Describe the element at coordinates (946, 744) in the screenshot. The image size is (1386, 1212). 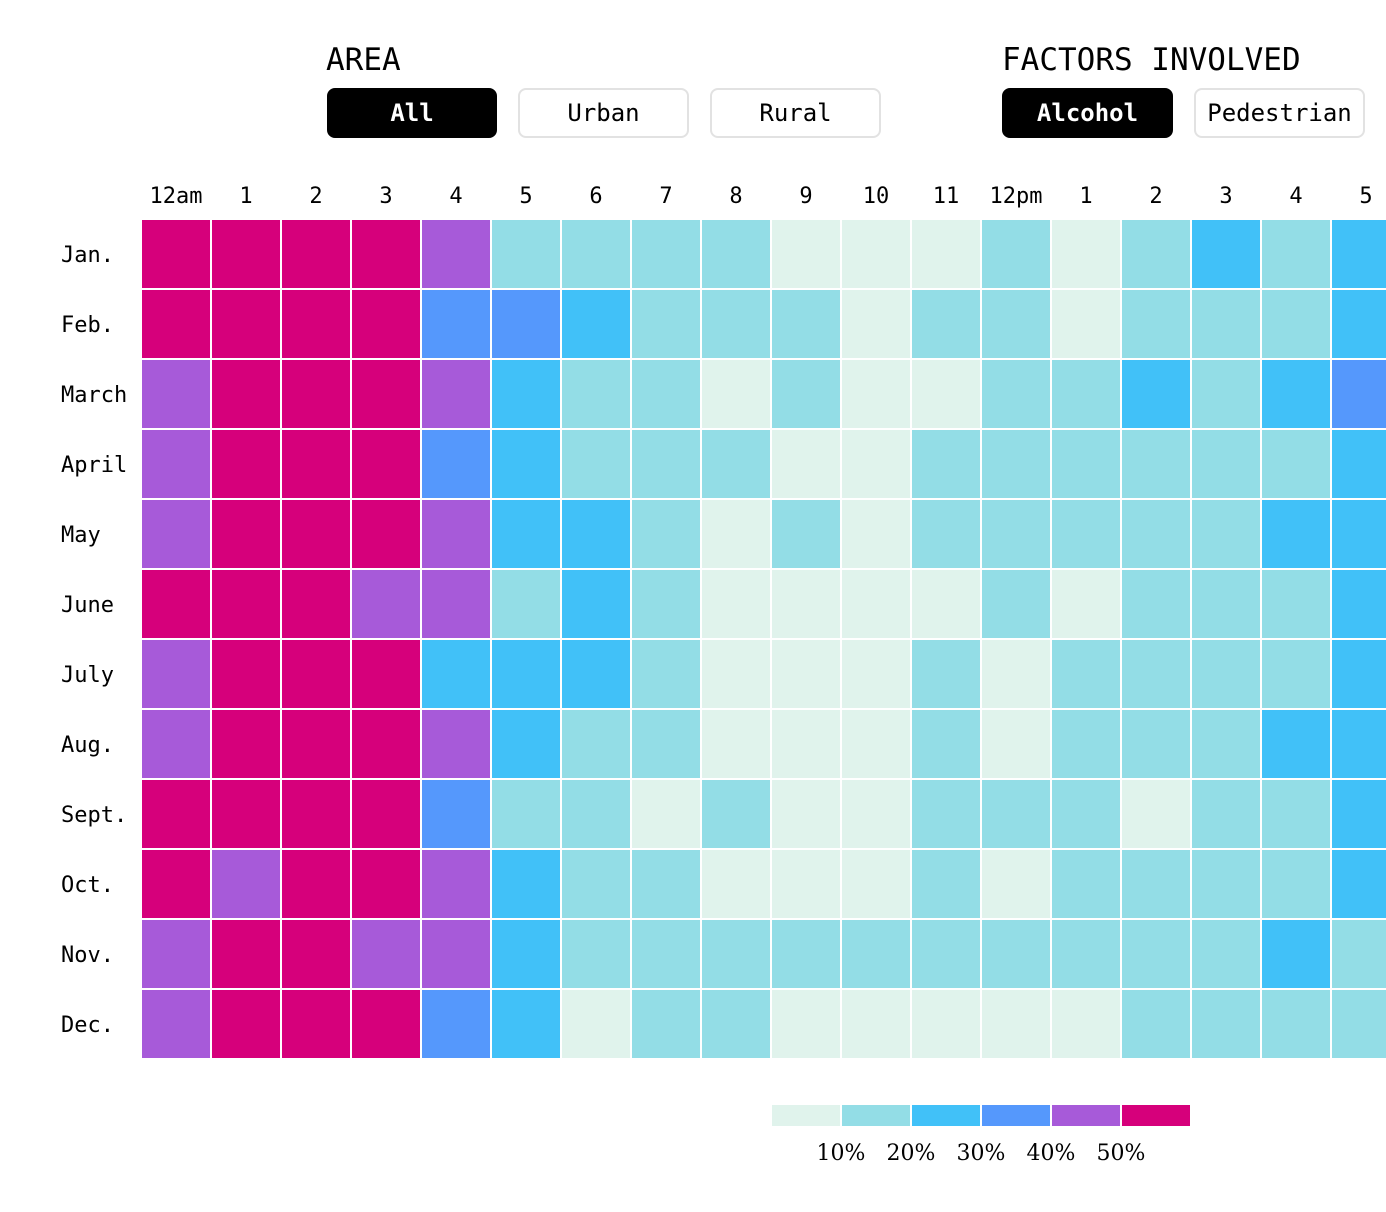
I see `heatmap-cell-Aug.-11-col11` at that location.